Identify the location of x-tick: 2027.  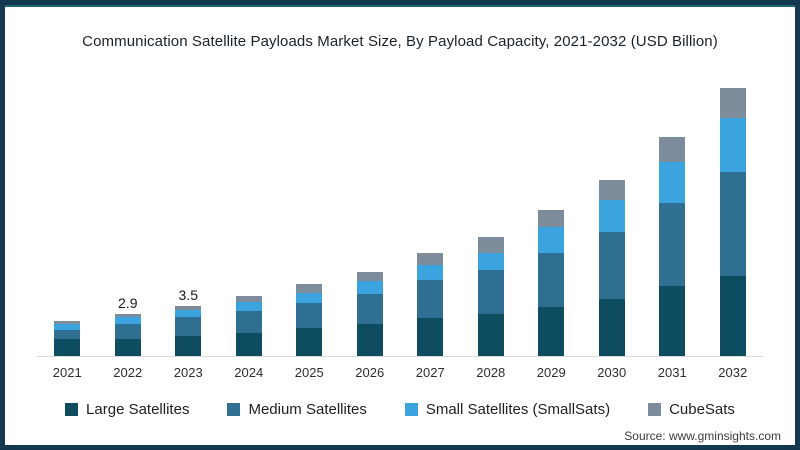
(430, 372).